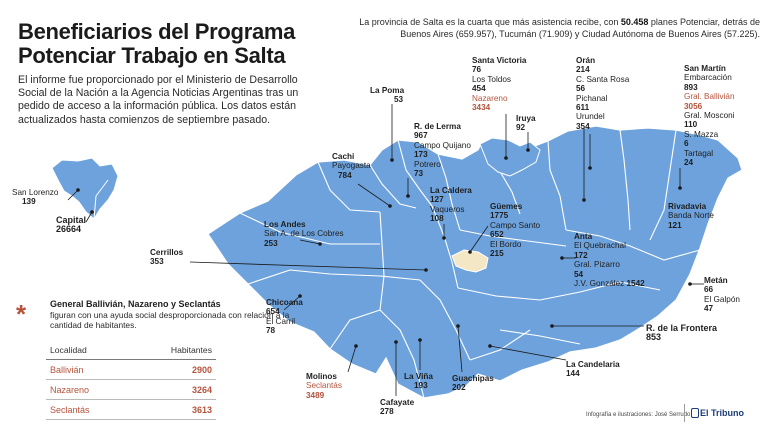  Describe the element at coordinates (351, 166) in the screenshot. I see `label-cachi: Cachi Payogasta 784` at that location.